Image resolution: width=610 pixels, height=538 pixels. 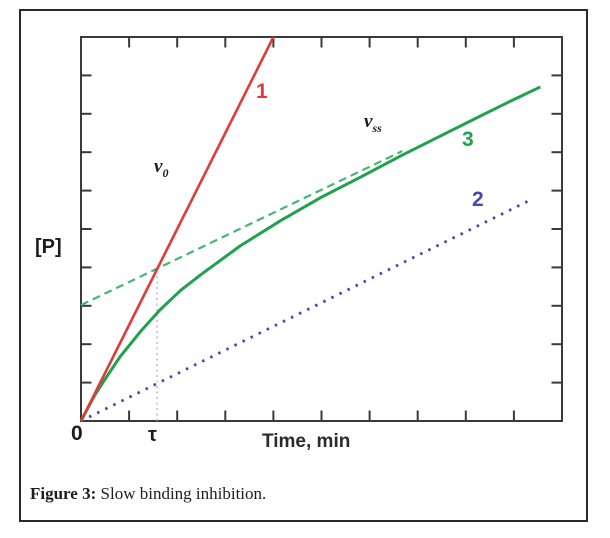 I want to click on figure-caption-label: Figure 3:, so click(x=63, y=493).